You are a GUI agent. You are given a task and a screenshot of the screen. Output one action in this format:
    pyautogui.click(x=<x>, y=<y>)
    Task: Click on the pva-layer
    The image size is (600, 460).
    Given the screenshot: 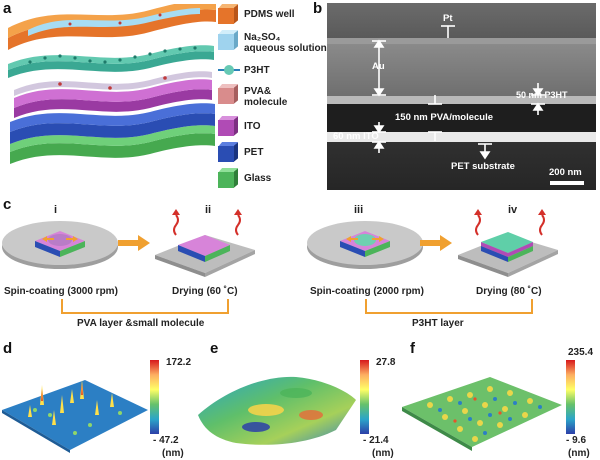 What is the action you would take?
    pyautogui.click(x=113, y=83)
    